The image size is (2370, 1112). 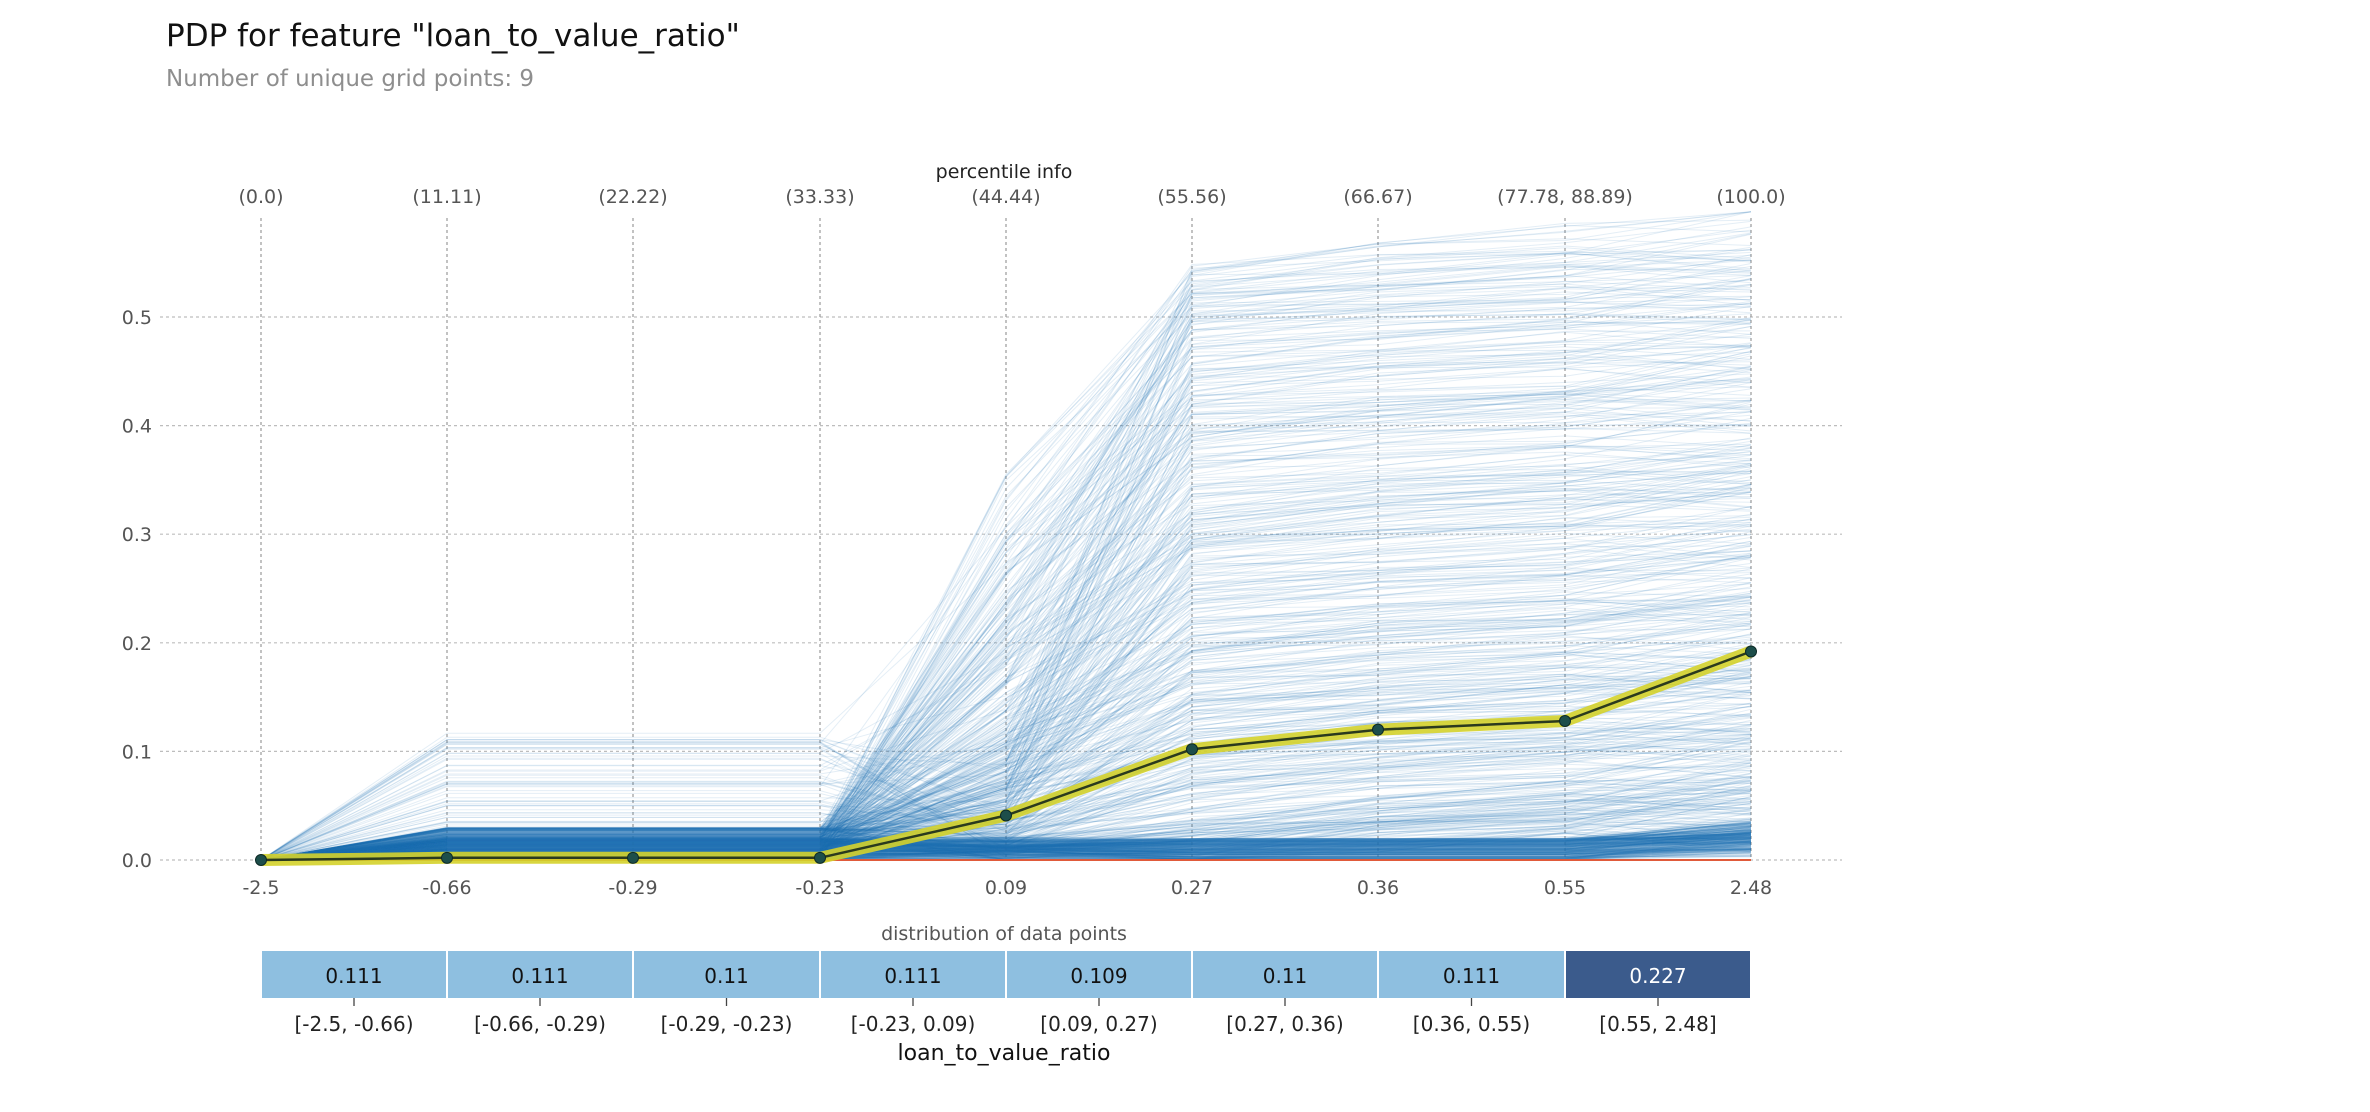 What do you see at coordinates (1192, 749) in the screenshot?
I see `pdp-point` at bounding box center [1192, 749].